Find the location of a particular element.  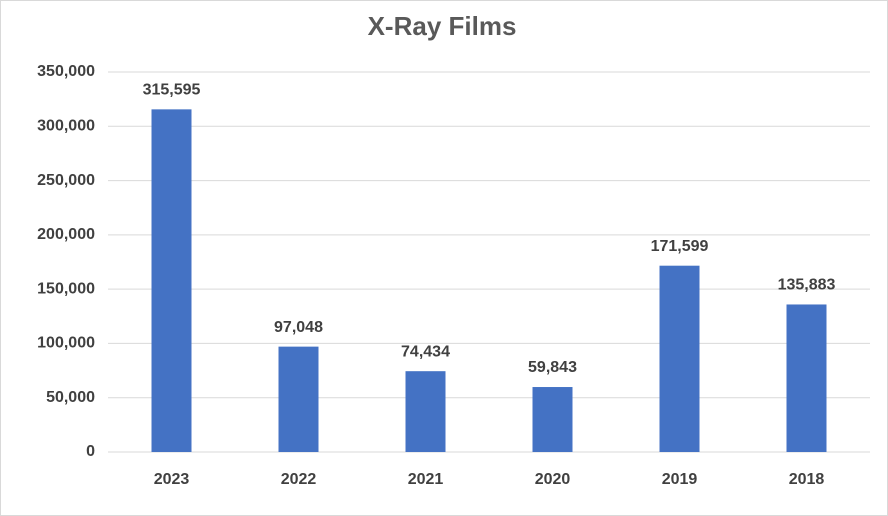

y-tick-label: 300,000 is located at coordinates (66, 126).